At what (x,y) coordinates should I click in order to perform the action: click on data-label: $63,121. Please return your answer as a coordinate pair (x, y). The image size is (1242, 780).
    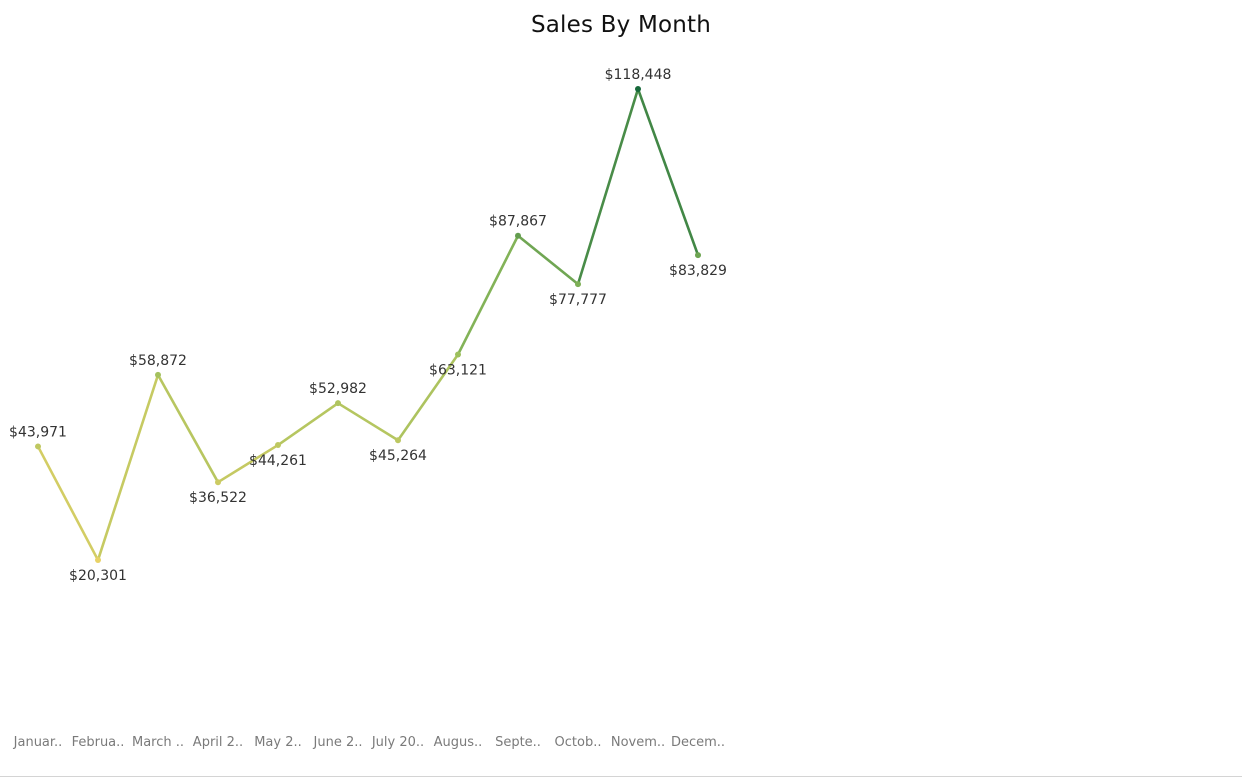
    Looking at the image, I should click on (458, 371).